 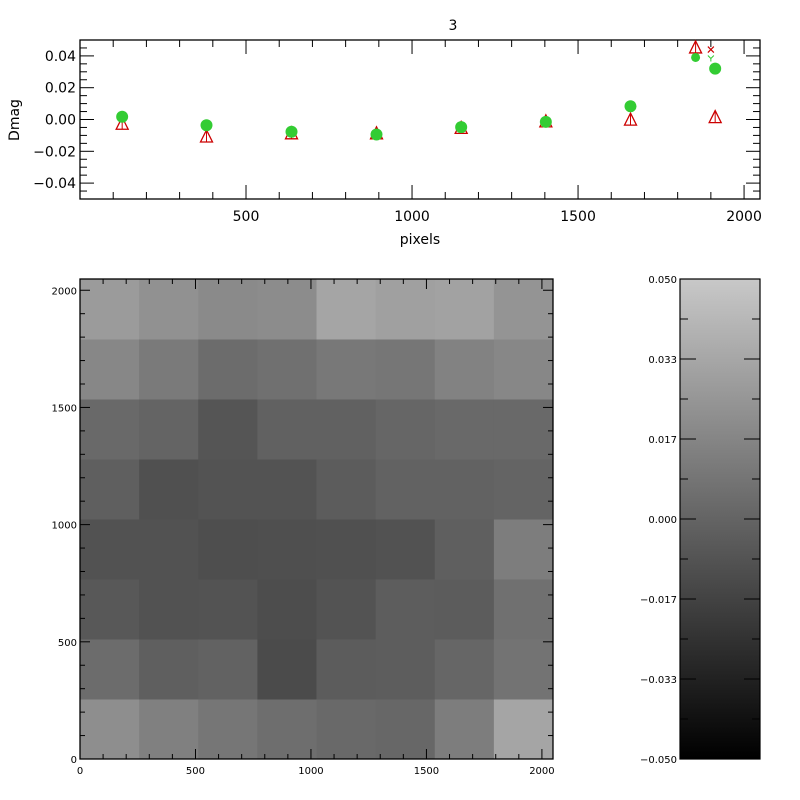 What do you see at coordinates (453, 26) in the screenshot?
I see `top-plot-title: 3` at bounding box center [453, 26].